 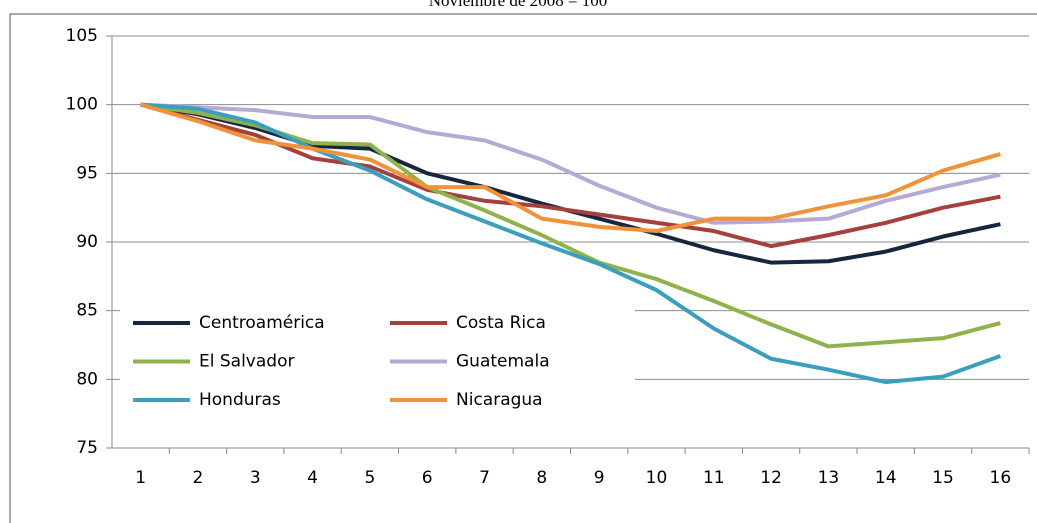 I want to click on x-tick-label: 1, so click(x=140, y=478).